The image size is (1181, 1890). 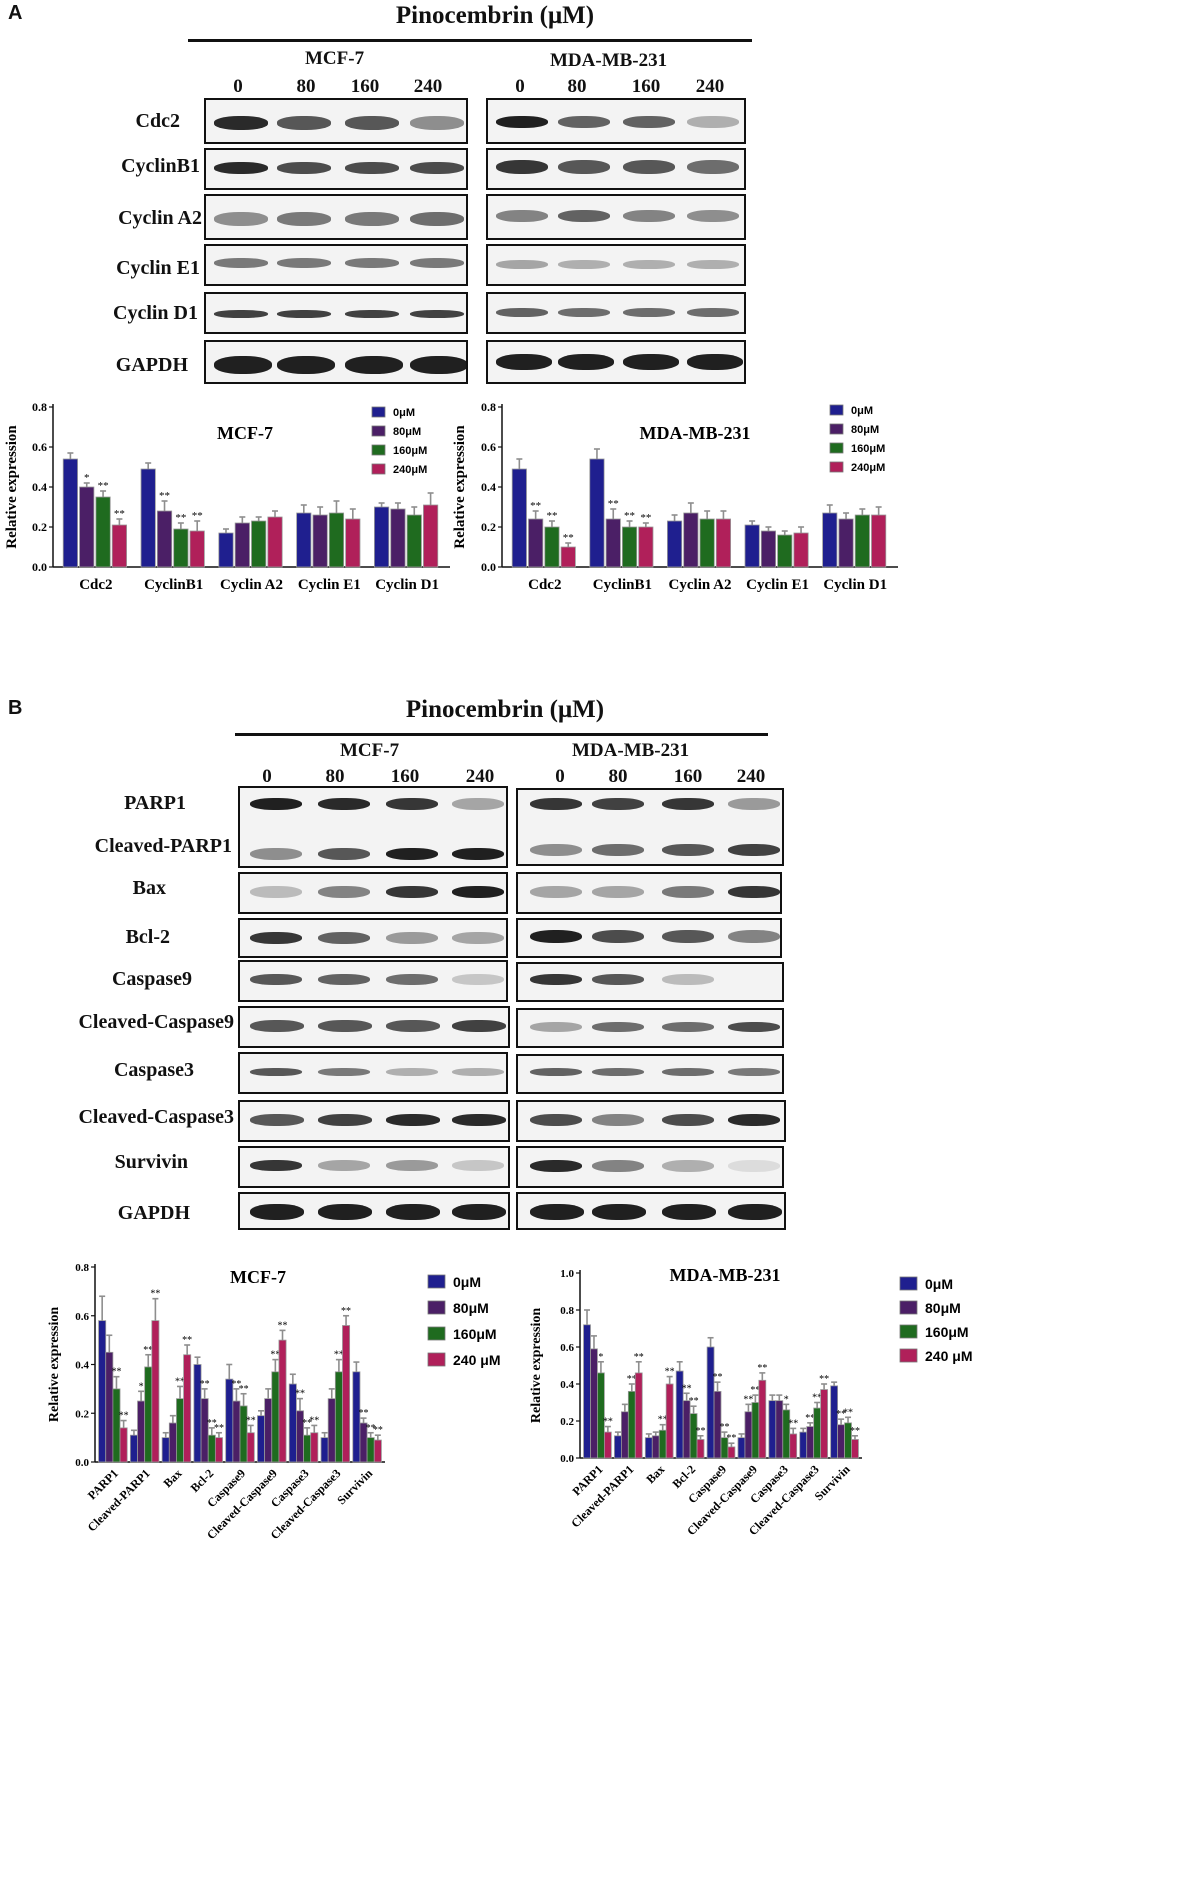 What do you see at coordinates (710, 86) in the screenshot?
I see `dose-label: 240` at bounding box center [710, 86].